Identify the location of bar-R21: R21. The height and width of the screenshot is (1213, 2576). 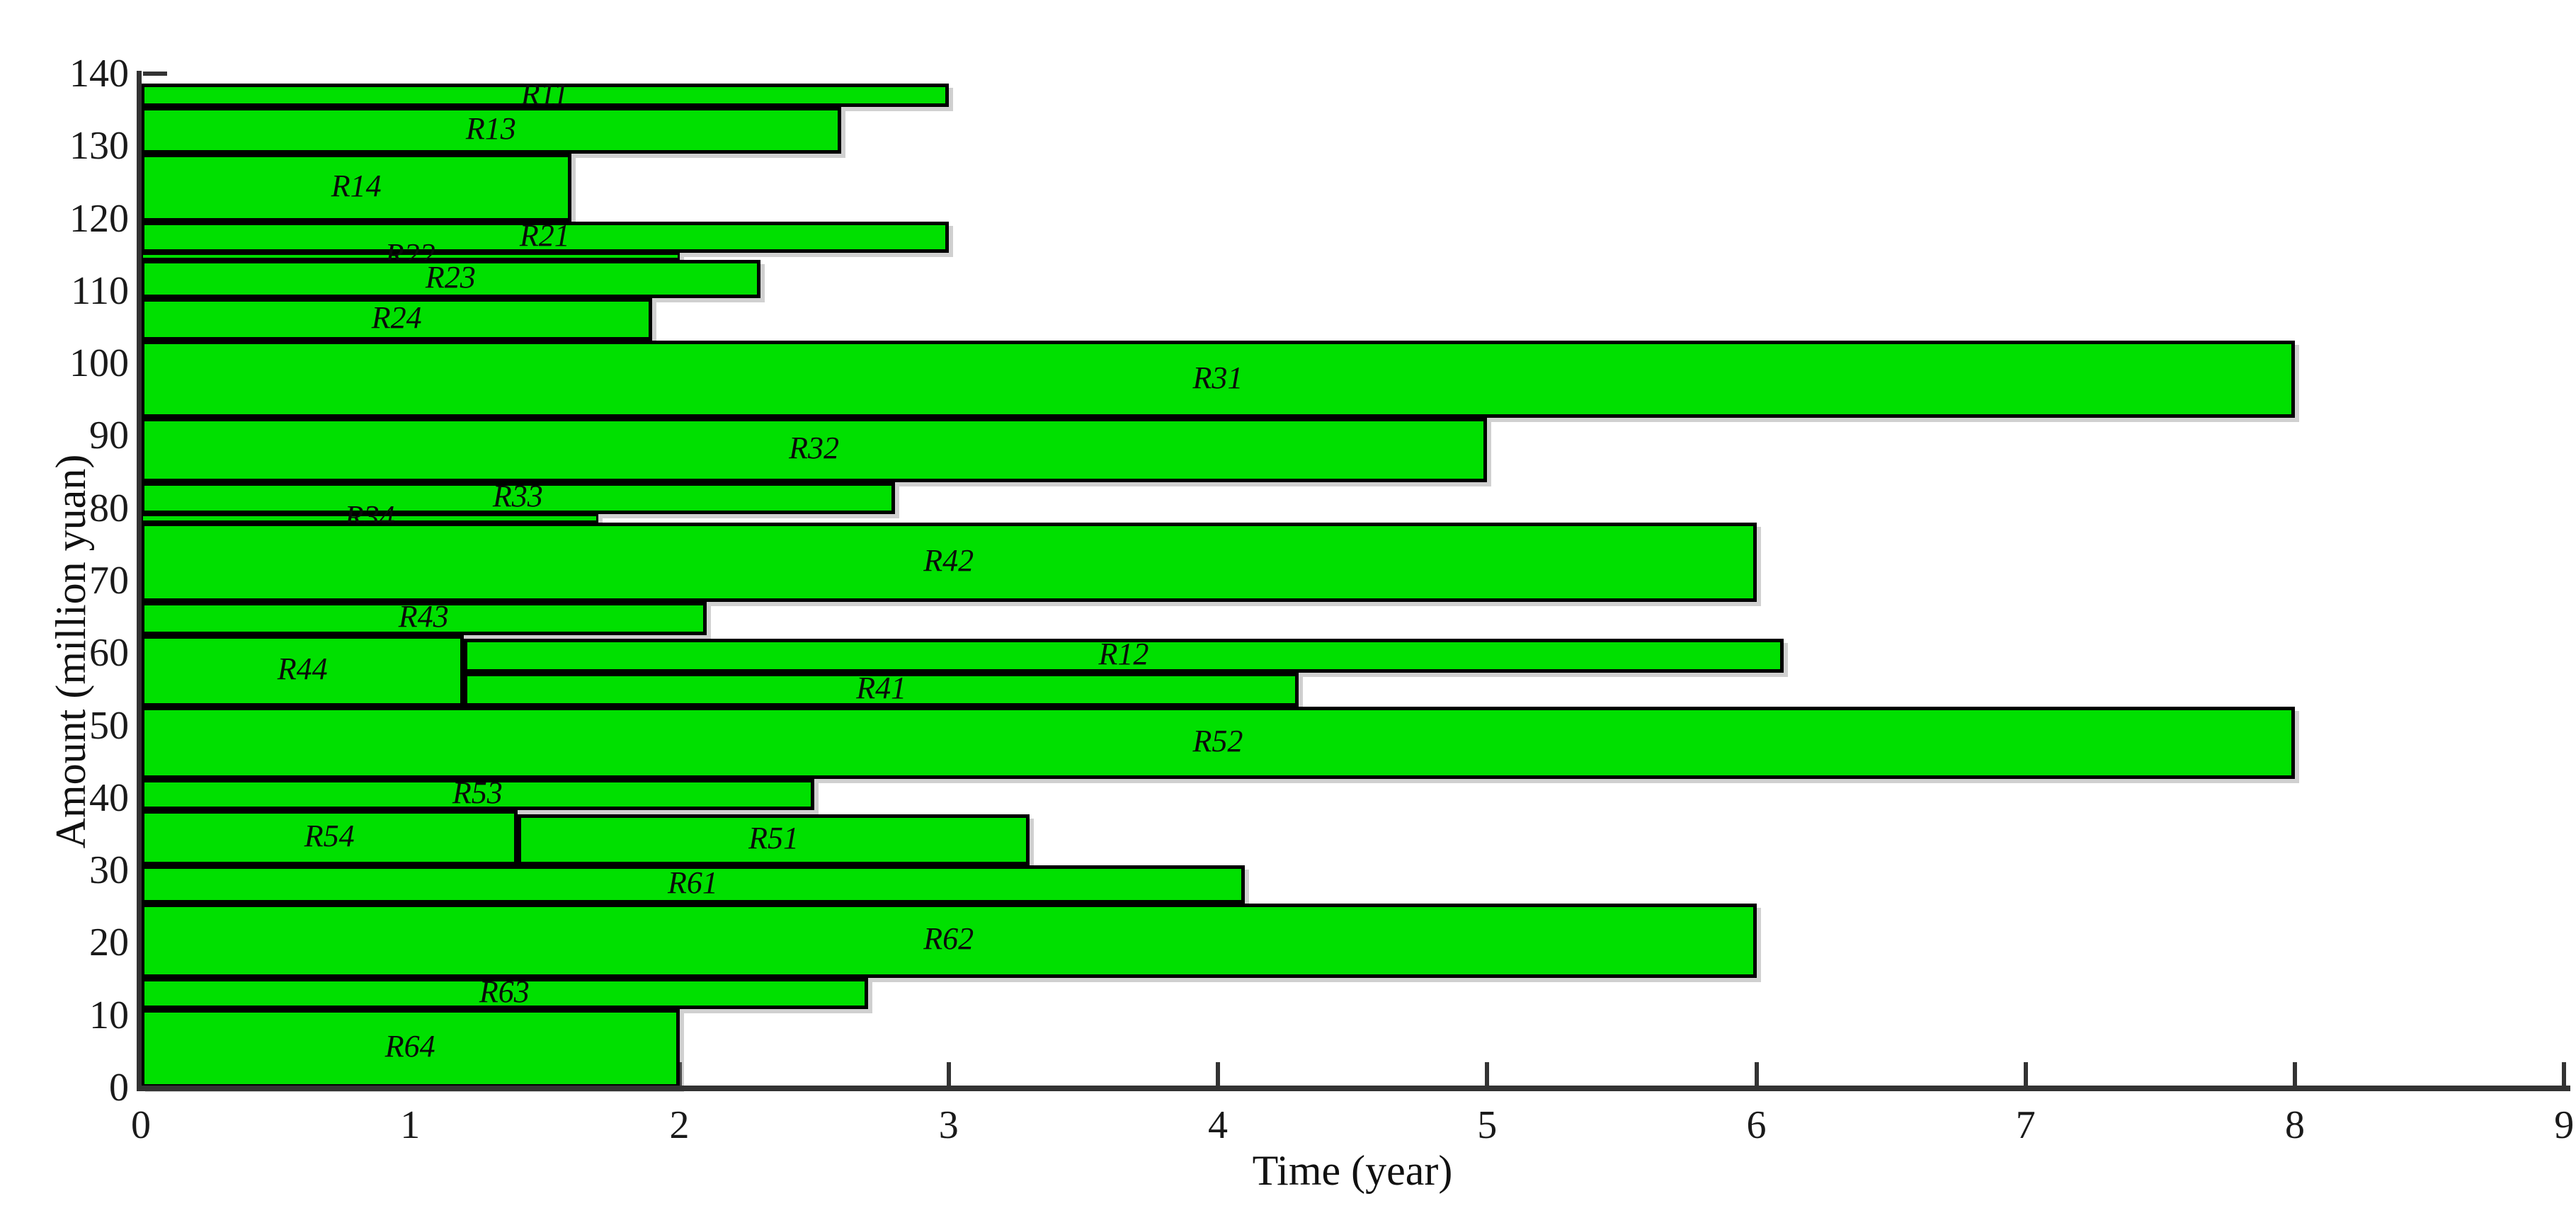
(545, 235).